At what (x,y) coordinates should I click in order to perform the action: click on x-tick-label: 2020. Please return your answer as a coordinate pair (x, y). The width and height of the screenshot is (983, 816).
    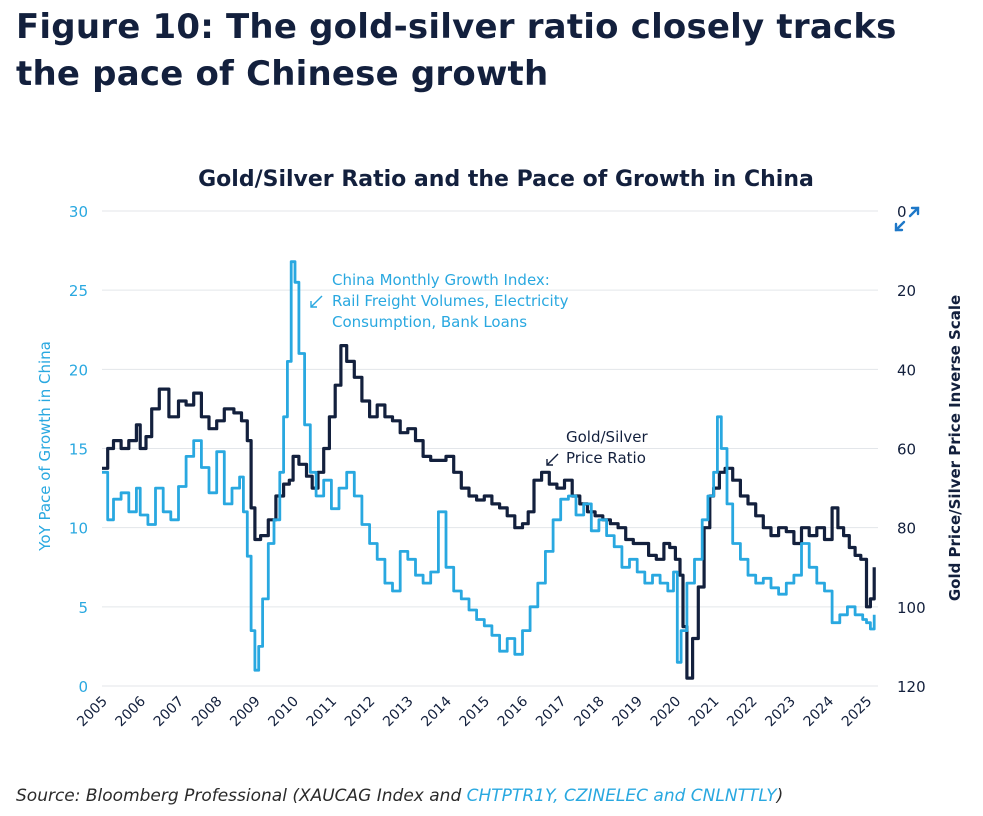
    Looking at the image, I should click on (666, 712).